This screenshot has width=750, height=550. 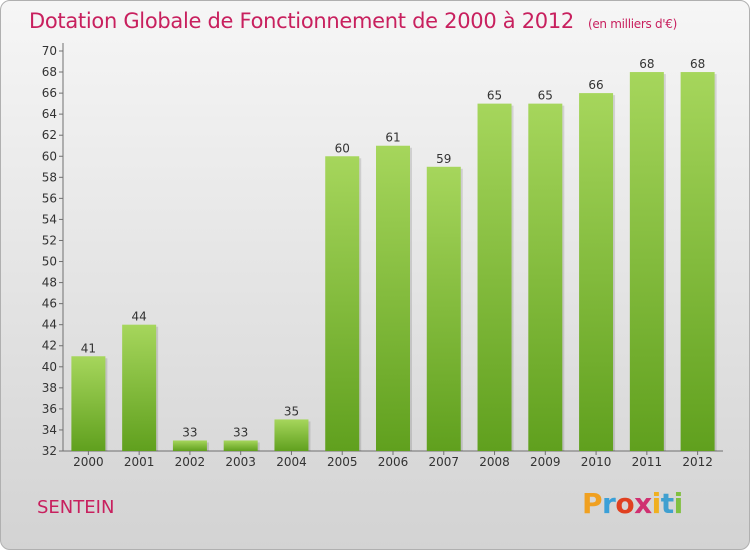 I want to click on x-tick-label: 2003, so click(x=240, y=462).